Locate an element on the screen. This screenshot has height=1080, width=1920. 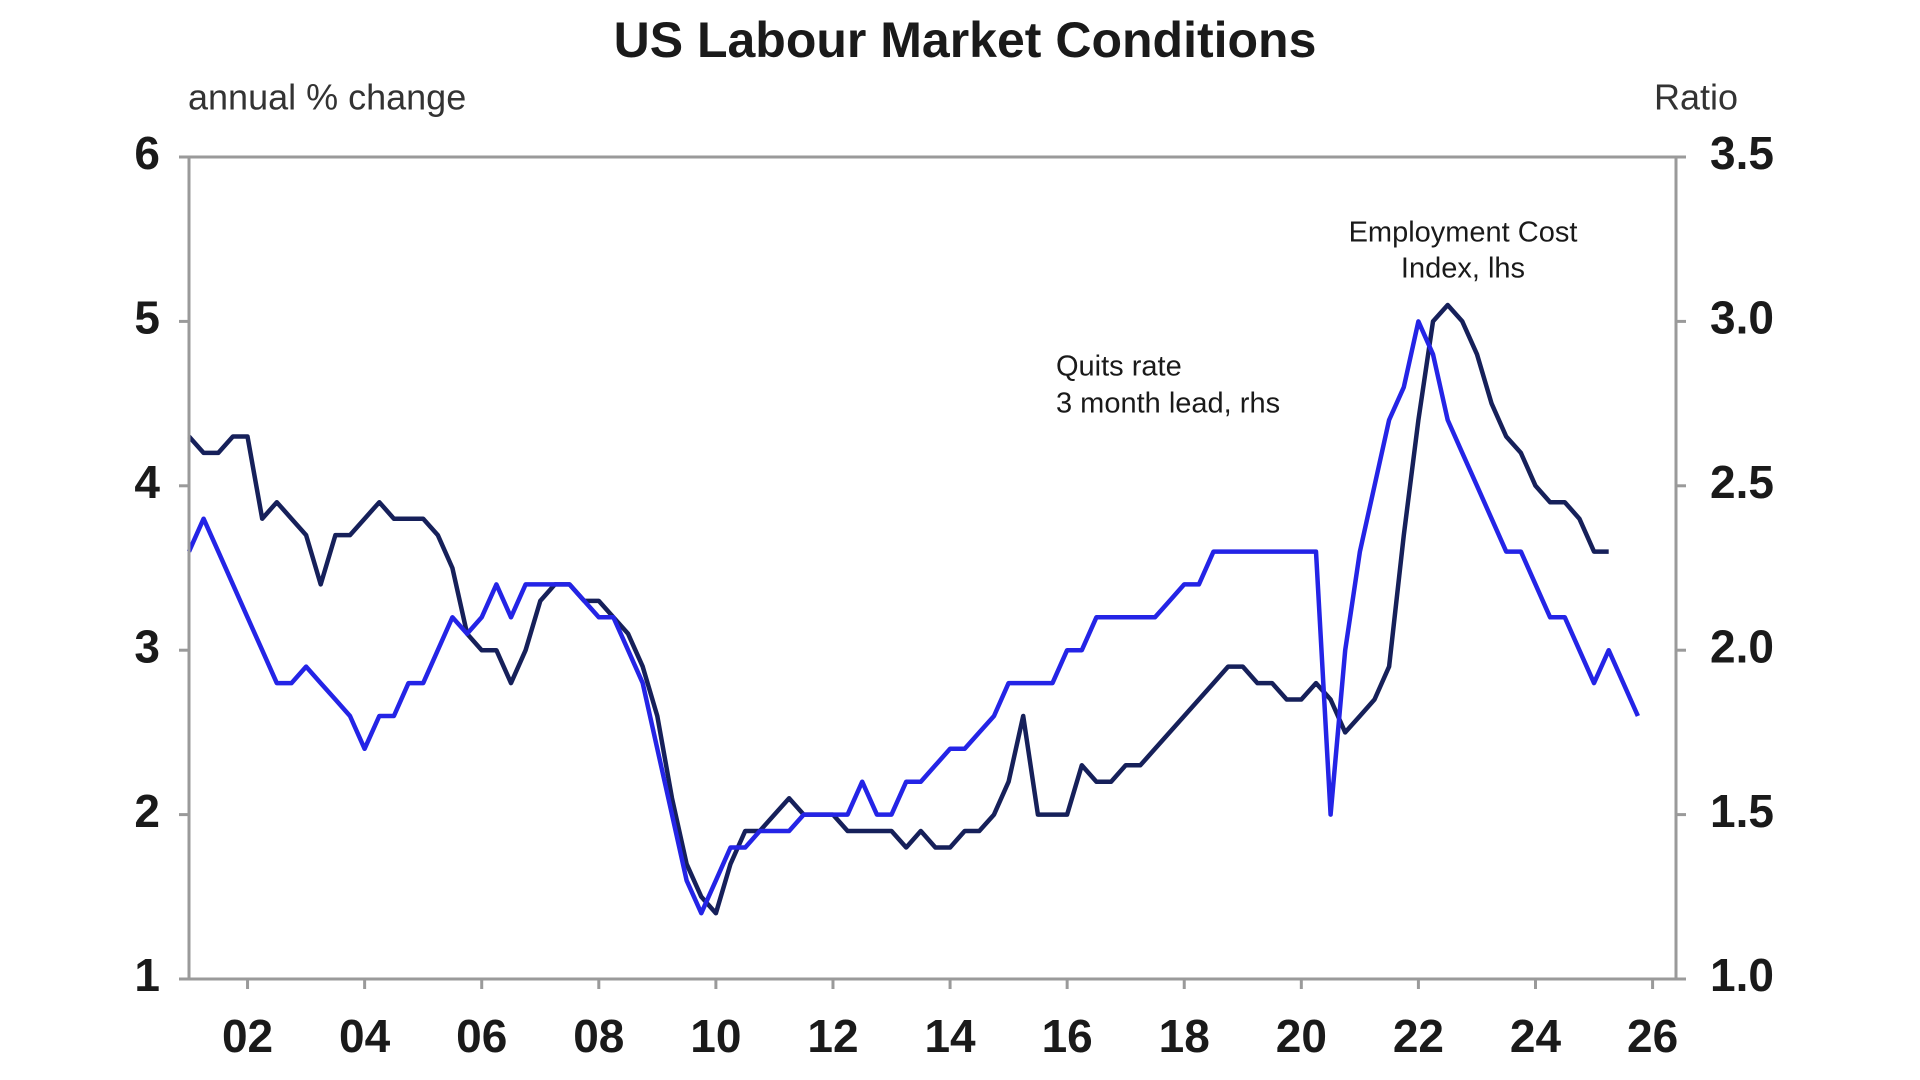
x-tick-label: 02 is located at coordinates (247, 1036).